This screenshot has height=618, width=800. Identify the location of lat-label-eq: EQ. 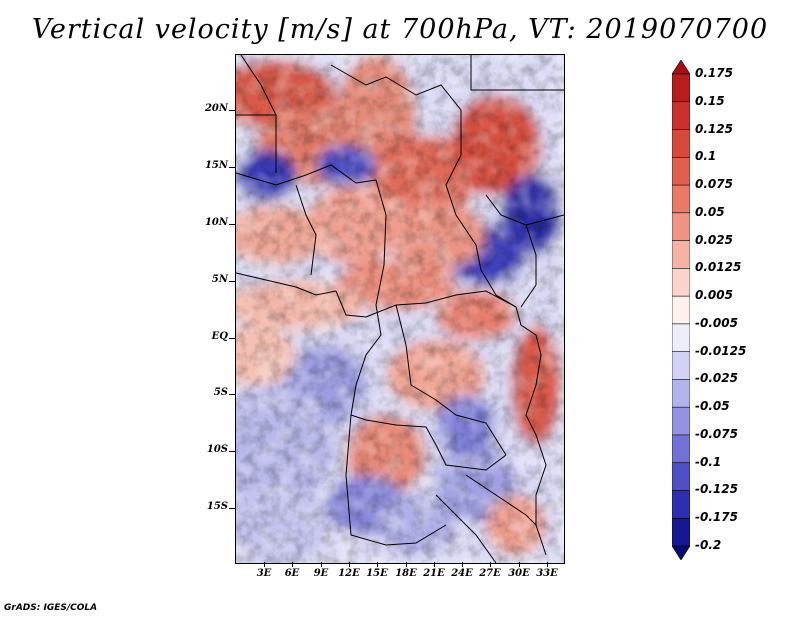
(219, 336).